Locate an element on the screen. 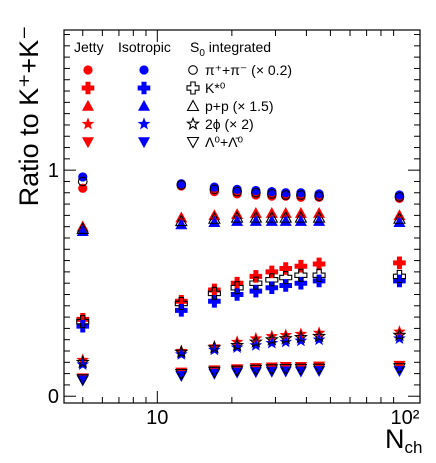 The width and height of the screenshot is (436, 463). legend-header-integrated-main: S is located at coordinates (194, 47).